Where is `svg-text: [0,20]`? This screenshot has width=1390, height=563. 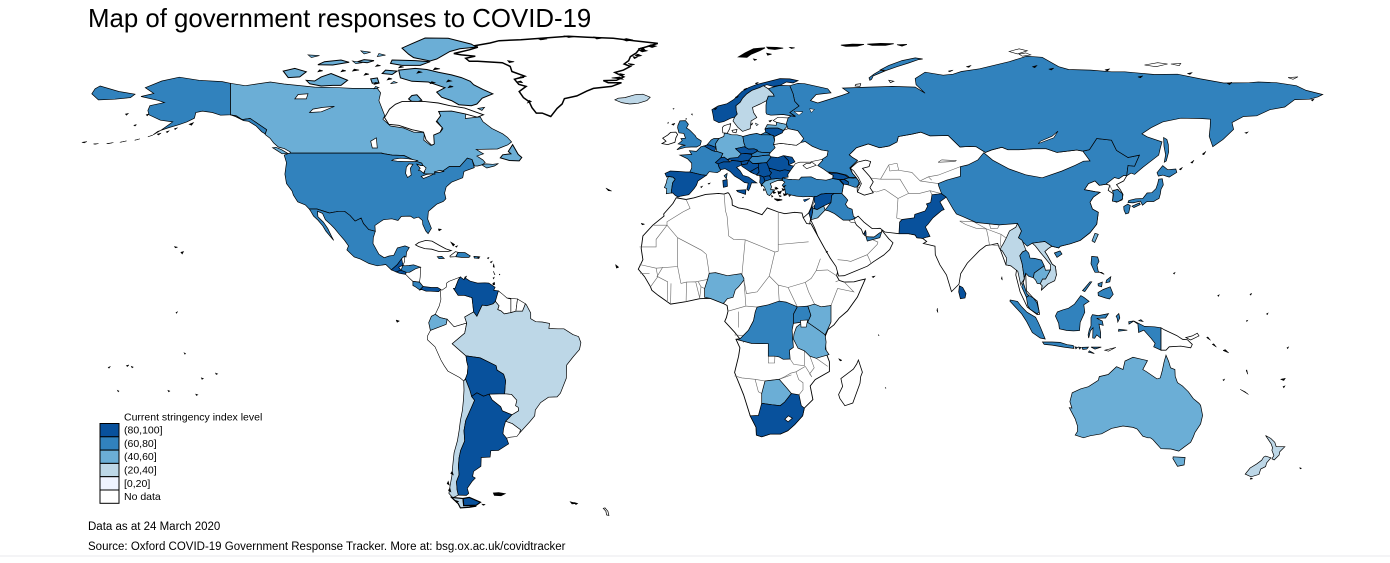 svg-text: [0,20] is located at coordinates (137, 484).